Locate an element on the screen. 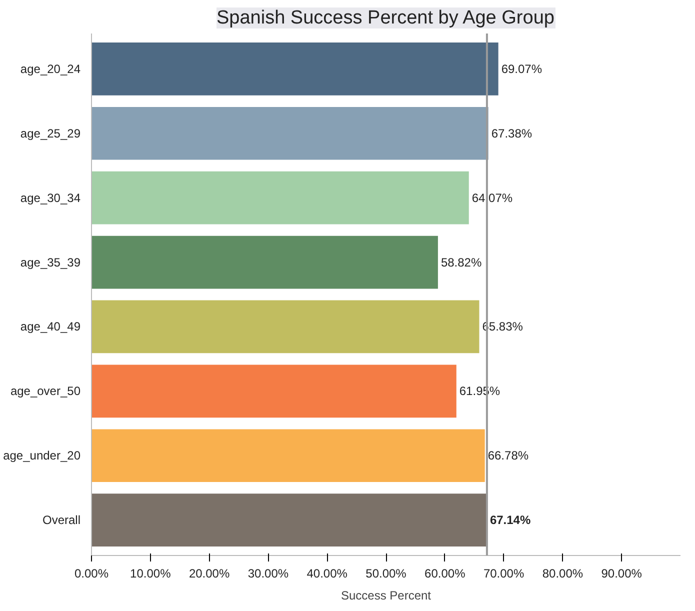  x-tick-label: 50.00% is located at coordinates (386, 573).